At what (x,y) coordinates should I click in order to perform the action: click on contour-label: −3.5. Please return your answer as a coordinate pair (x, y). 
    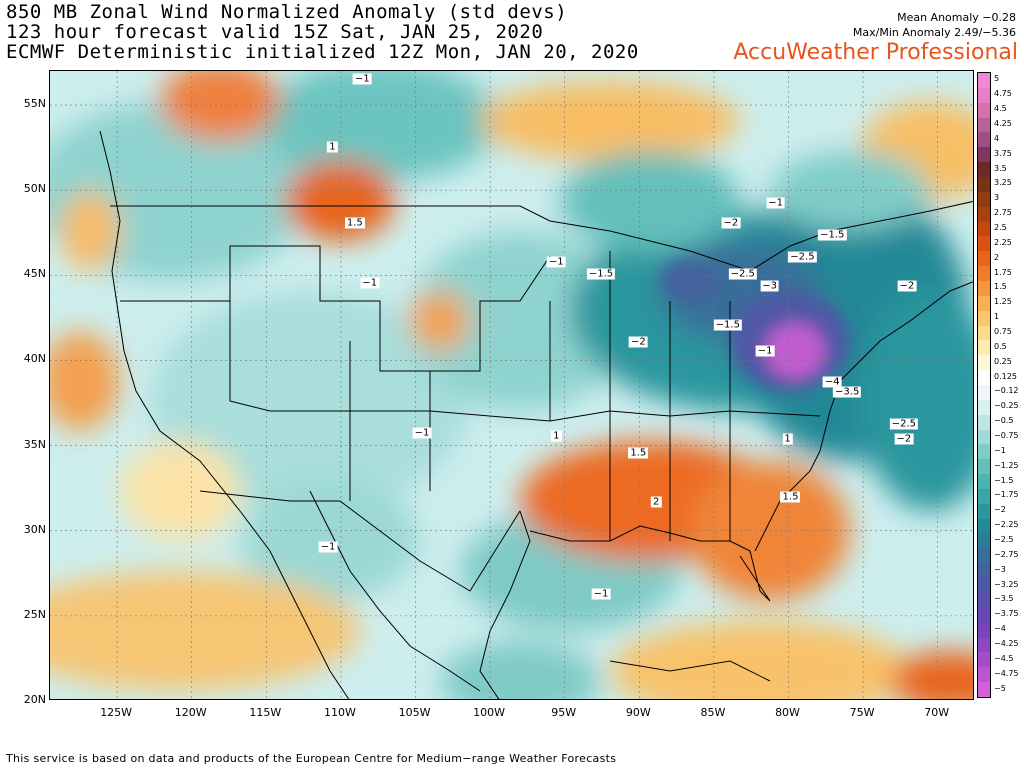
    Looking at the image, I should click on (847, 392).